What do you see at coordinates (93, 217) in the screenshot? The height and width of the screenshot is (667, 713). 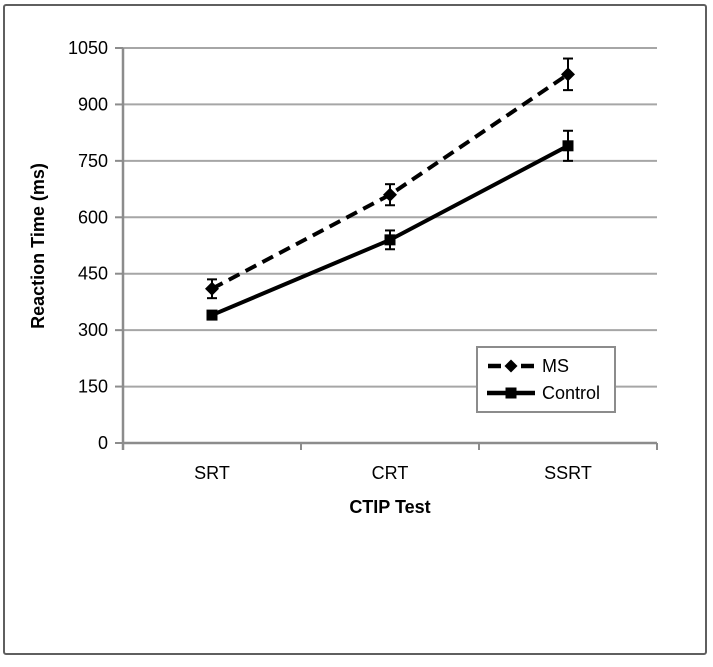 I see `y-tick-label: 600` at bounding box center [93, 217].